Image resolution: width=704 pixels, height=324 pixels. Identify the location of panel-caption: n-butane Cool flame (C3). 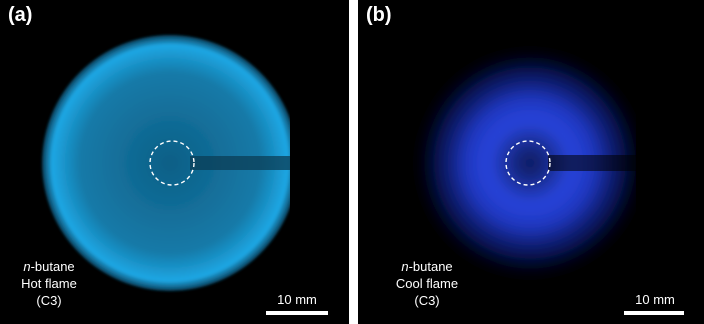
(427, 283).